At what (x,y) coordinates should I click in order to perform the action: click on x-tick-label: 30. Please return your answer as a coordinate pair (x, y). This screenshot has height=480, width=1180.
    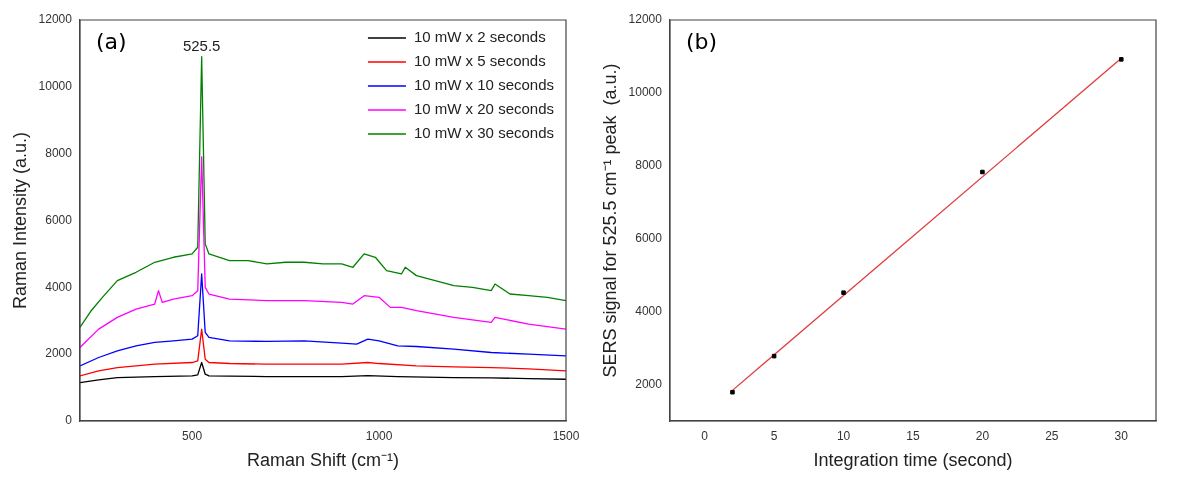
    Looking at the image, I should click on (1121, 435).